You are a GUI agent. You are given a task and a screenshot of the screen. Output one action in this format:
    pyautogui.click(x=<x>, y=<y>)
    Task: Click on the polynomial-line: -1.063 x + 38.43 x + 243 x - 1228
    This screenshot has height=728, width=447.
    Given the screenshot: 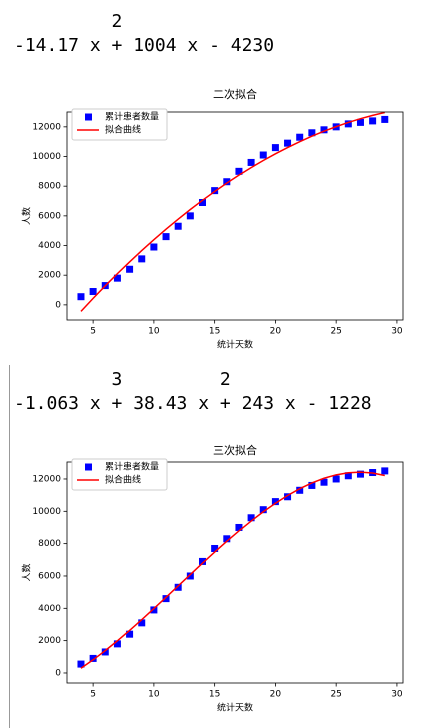 What is the action you would take?
    pyautogui.click(x=193, y=403)
    